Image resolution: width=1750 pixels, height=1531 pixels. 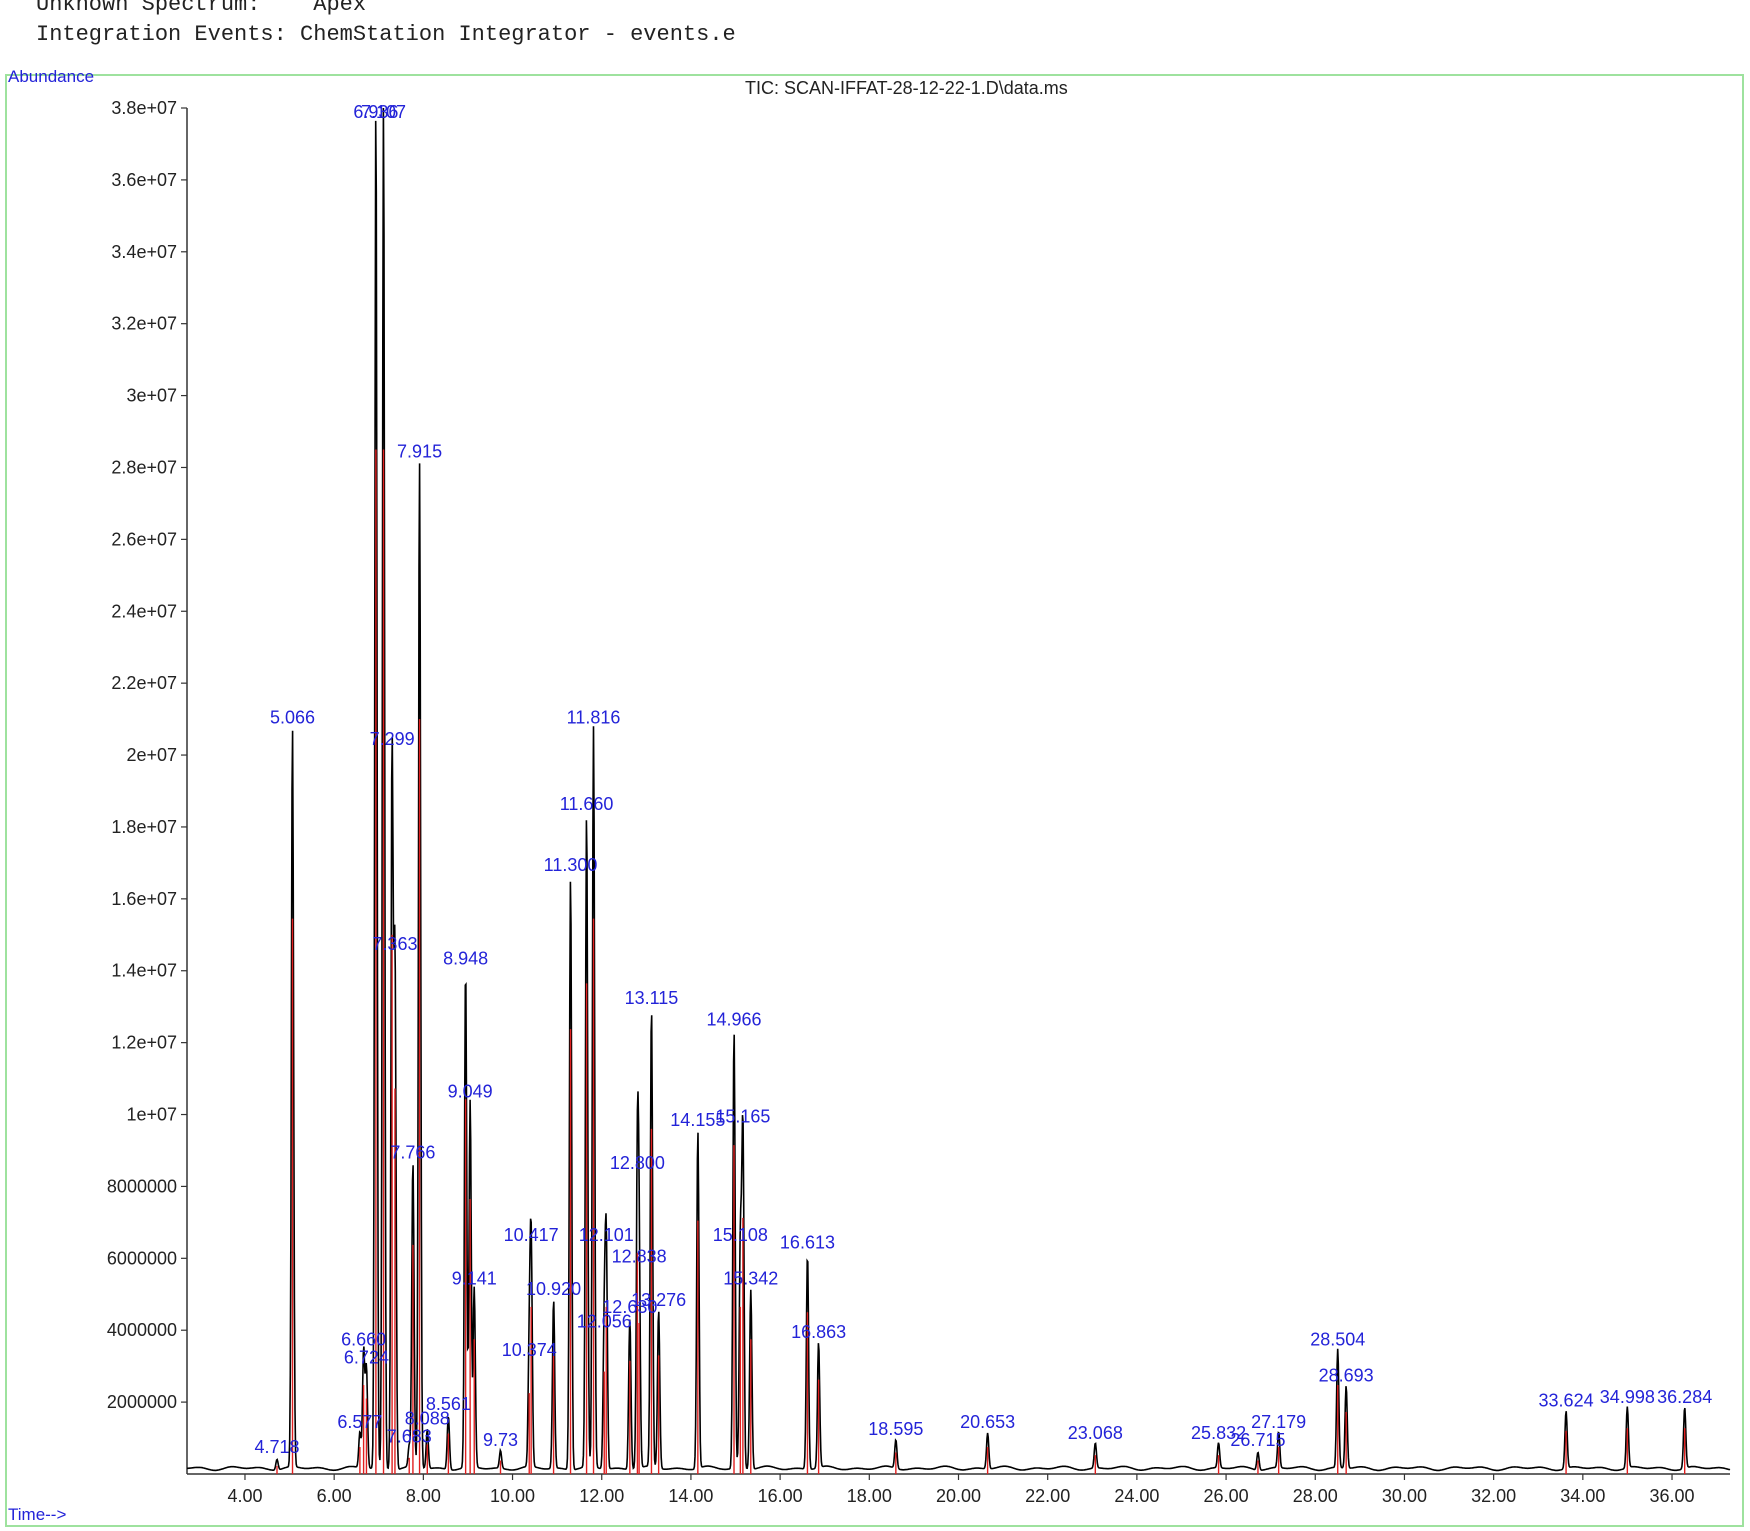 I want to click on y-tick-label: 3.8e+07, so click(x=144, y=108).